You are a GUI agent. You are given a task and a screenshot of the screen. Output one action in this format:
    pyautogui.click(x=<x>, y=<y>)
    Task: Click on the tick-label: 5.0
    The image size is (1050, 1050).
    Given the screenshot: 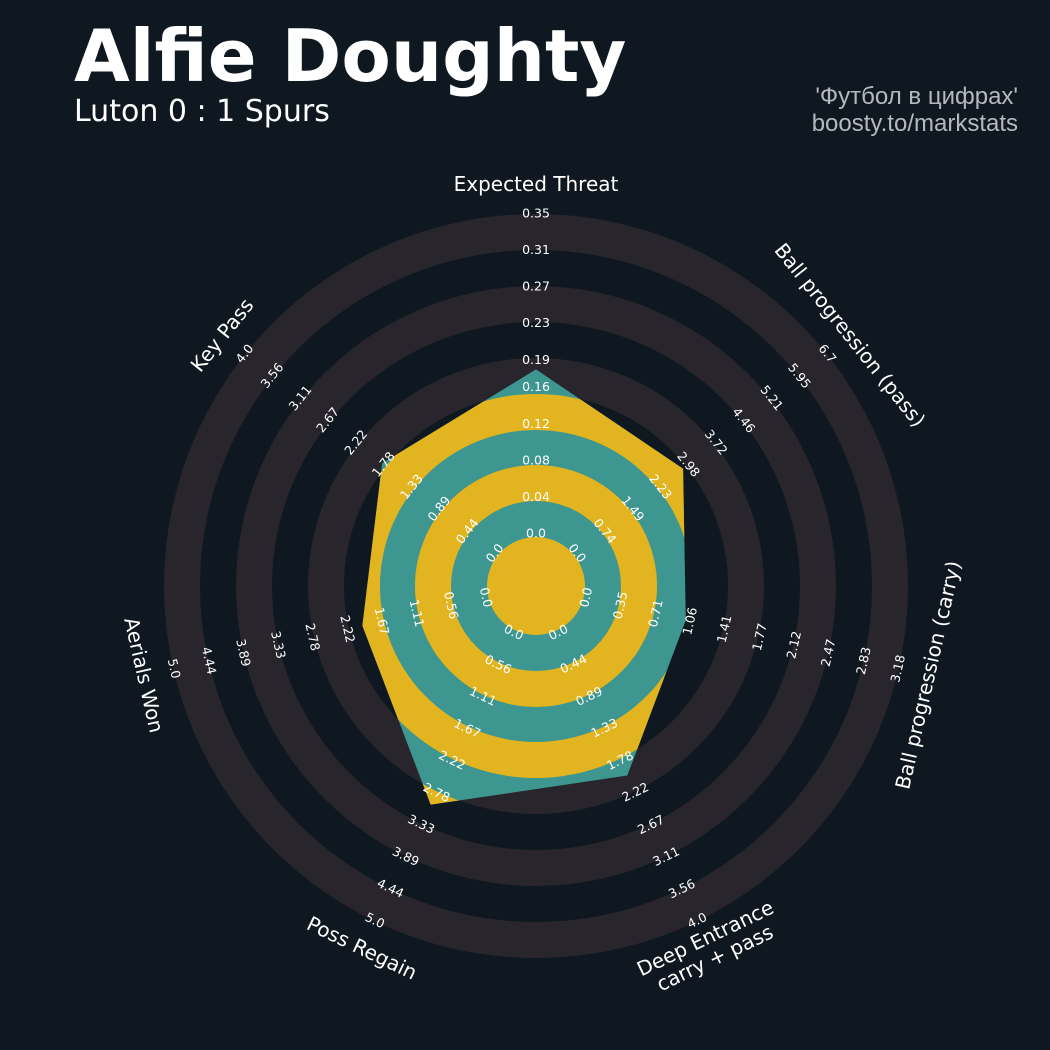 What is the action you would take?
    pyautogui.click(x=174, y=668)
    